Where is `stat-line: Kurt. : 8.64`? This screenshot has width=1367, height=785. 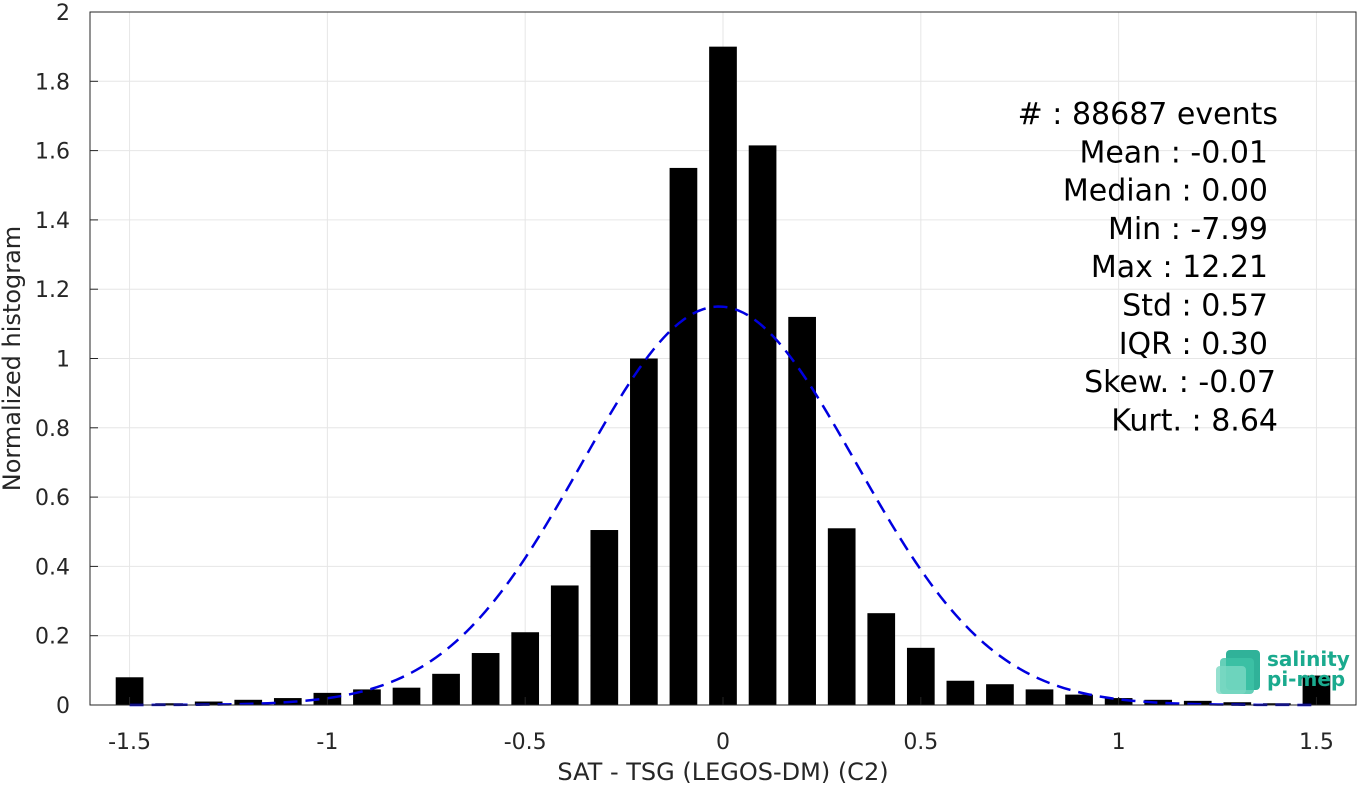
stat-line: Kurt. : 8.64 is located at coordinates (1194, 420).